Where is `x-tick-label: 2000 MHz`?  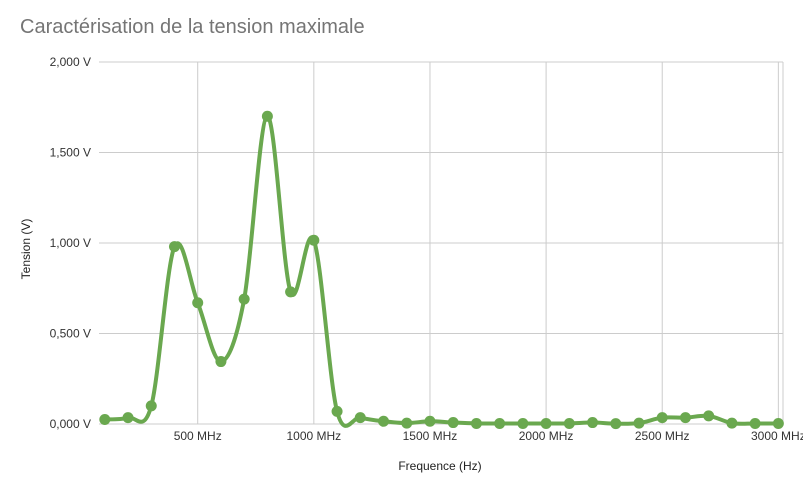
x-tick-label: 2000 MHz is located at coordinates (546, 436).